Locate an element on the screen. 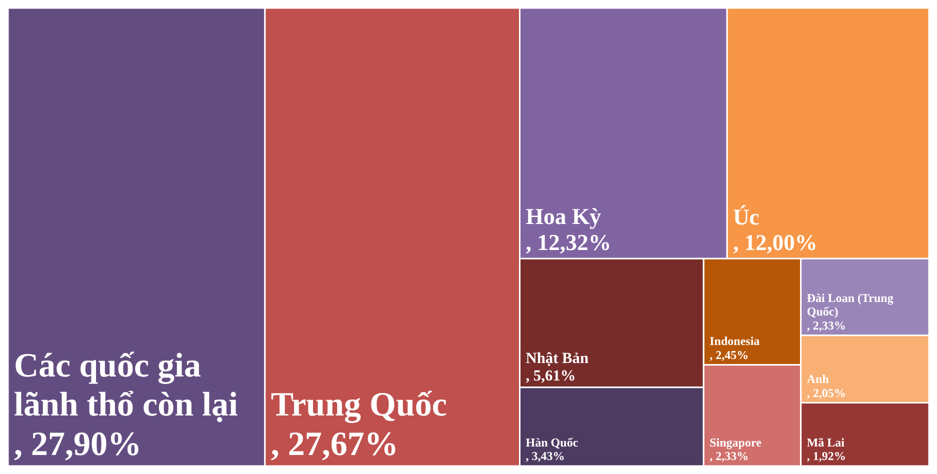  data-label: , 27,90% is located at coordinates (78, 444).